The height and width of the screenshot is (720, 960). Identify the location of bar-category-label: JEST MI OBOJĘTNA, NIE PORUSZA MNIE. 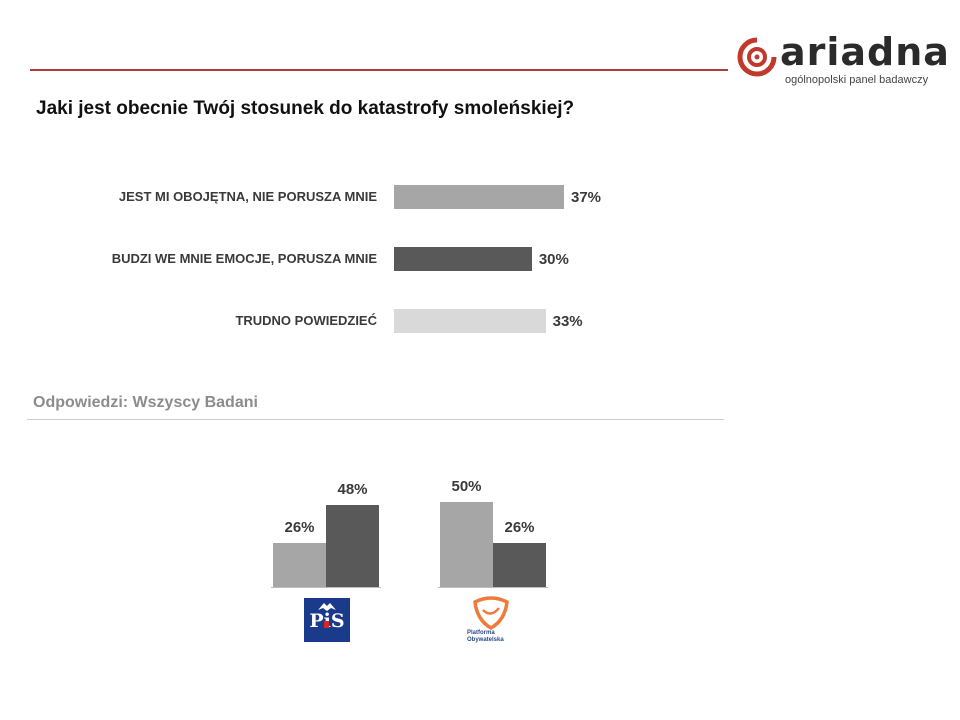
(247, 196).